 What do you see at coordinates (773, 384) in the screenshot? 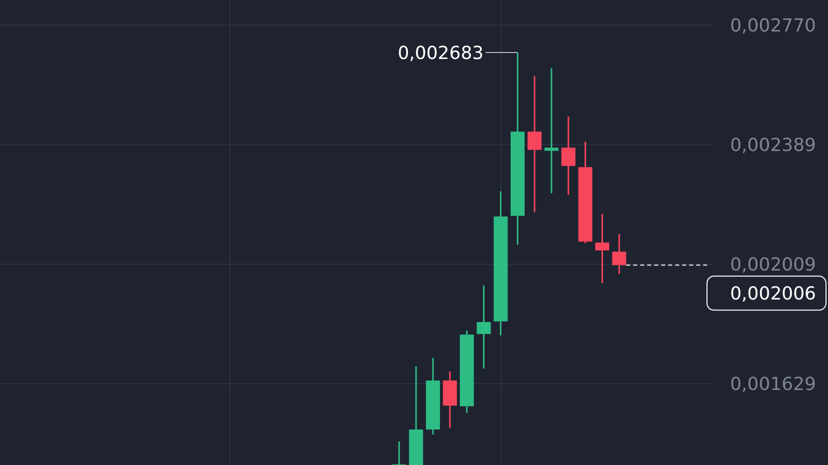
I see `y-tick-label: 0,001629` at bounding box center [773, 384].